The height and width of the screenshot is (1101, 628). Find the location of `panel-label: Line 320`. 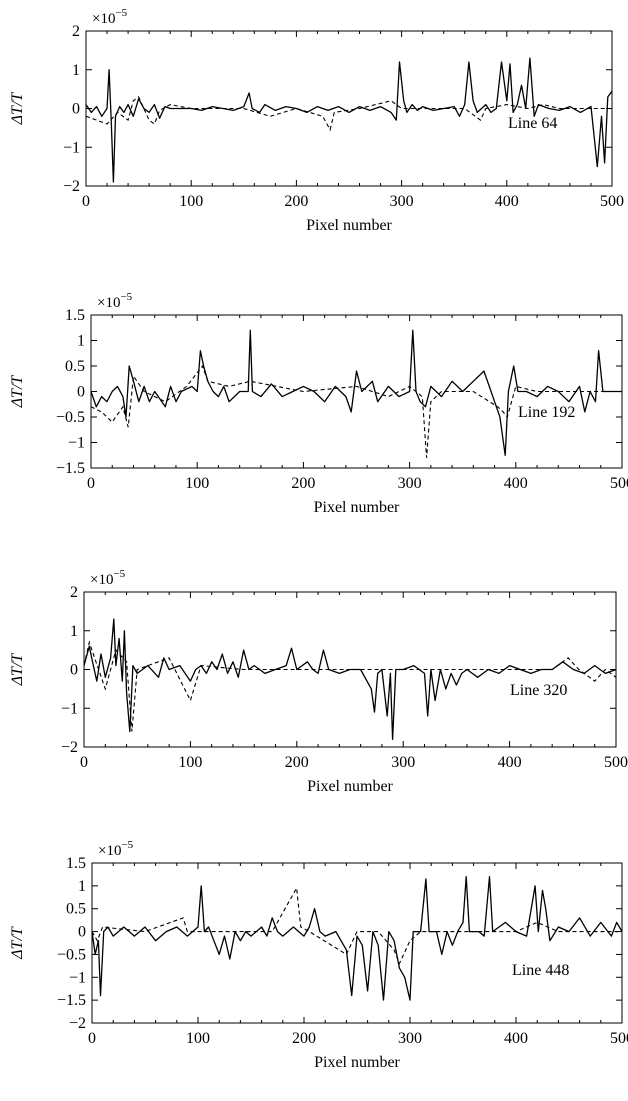

panel-label: Line 320 is located at coordinates (538, 690).